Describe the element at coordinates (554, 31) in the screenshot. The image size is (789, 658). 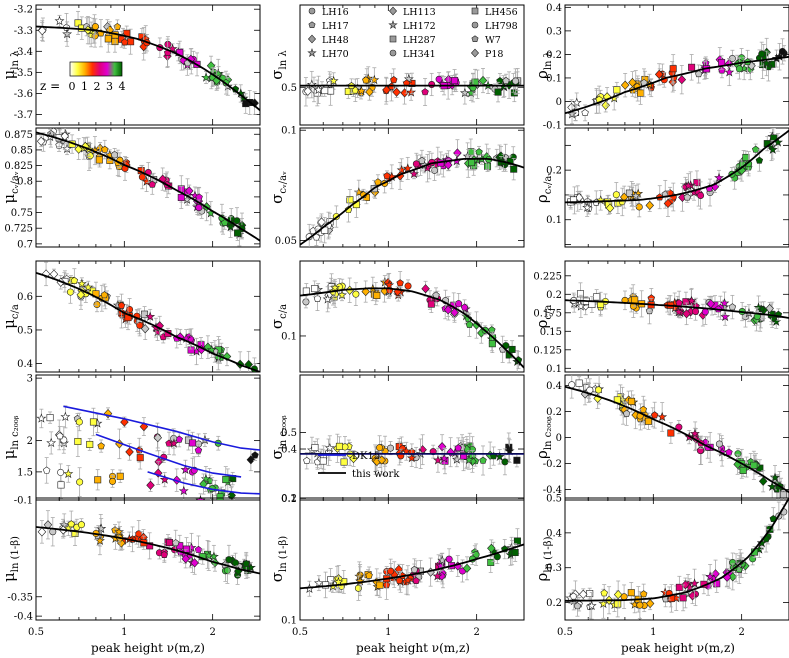
I see `y-tick-label: 0.3` at that location.